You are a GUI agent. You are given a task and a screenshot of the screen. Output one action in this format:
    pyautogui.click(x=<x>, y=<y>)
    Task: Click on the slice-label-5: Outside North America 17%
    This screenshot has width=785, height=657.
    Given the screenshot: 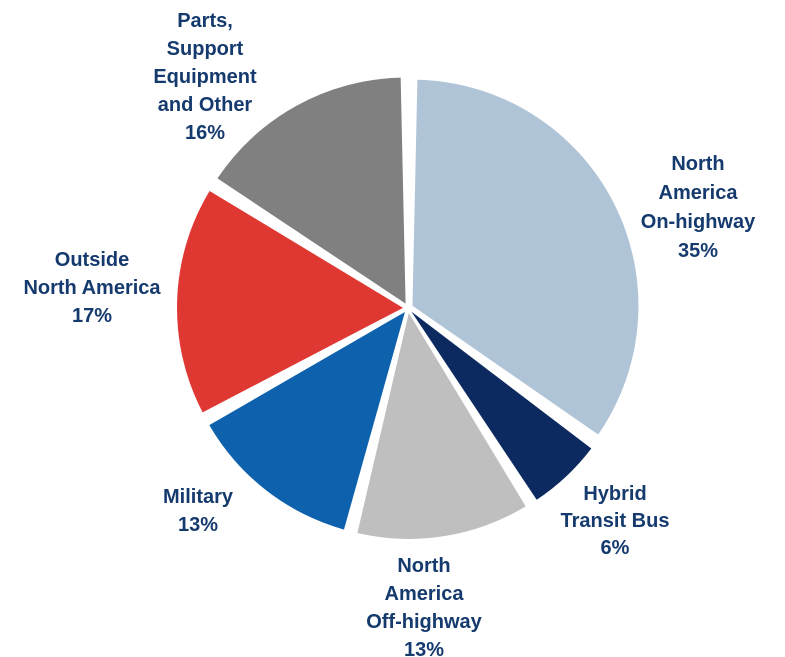 What is the action you would take?
    pyautogui.click(x=92, y=288)
    